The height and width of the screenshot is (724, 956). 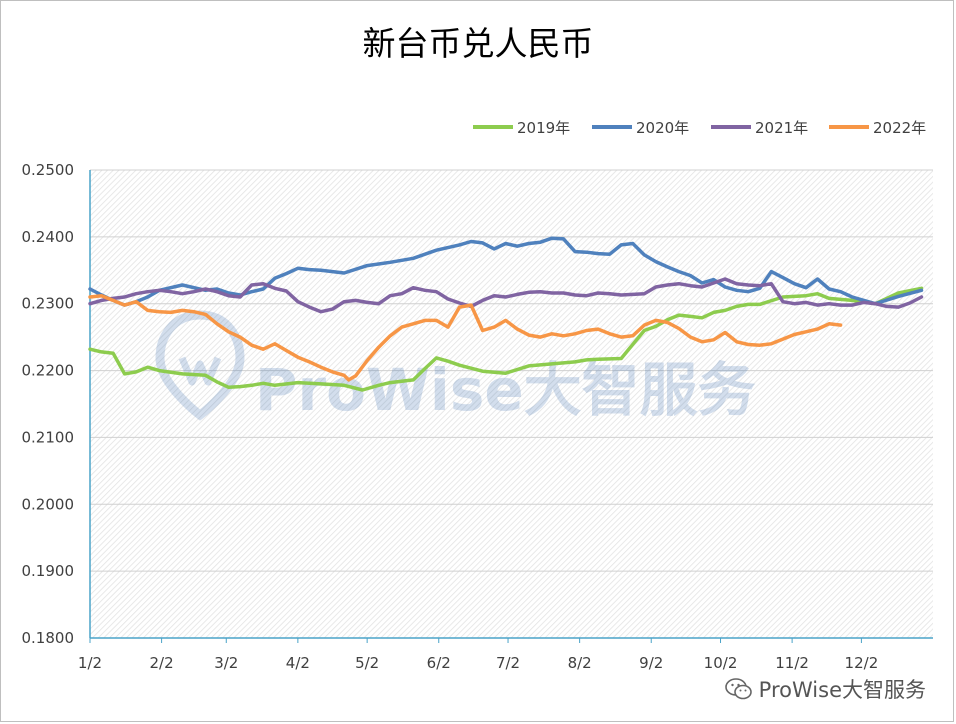 What do you see at coordinates (699, 128) in the screenshot?
I see `legend: 2019年 2020年 2021年 2022年` at bounding box center [699, 128].